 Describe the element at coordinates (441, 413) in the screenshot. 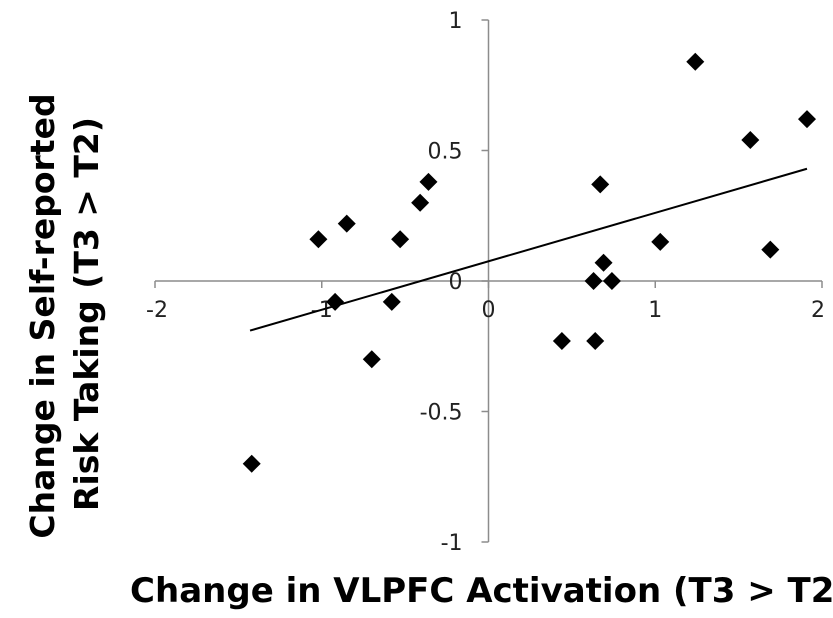

I see `y-tick-label: -0.5` at that location.